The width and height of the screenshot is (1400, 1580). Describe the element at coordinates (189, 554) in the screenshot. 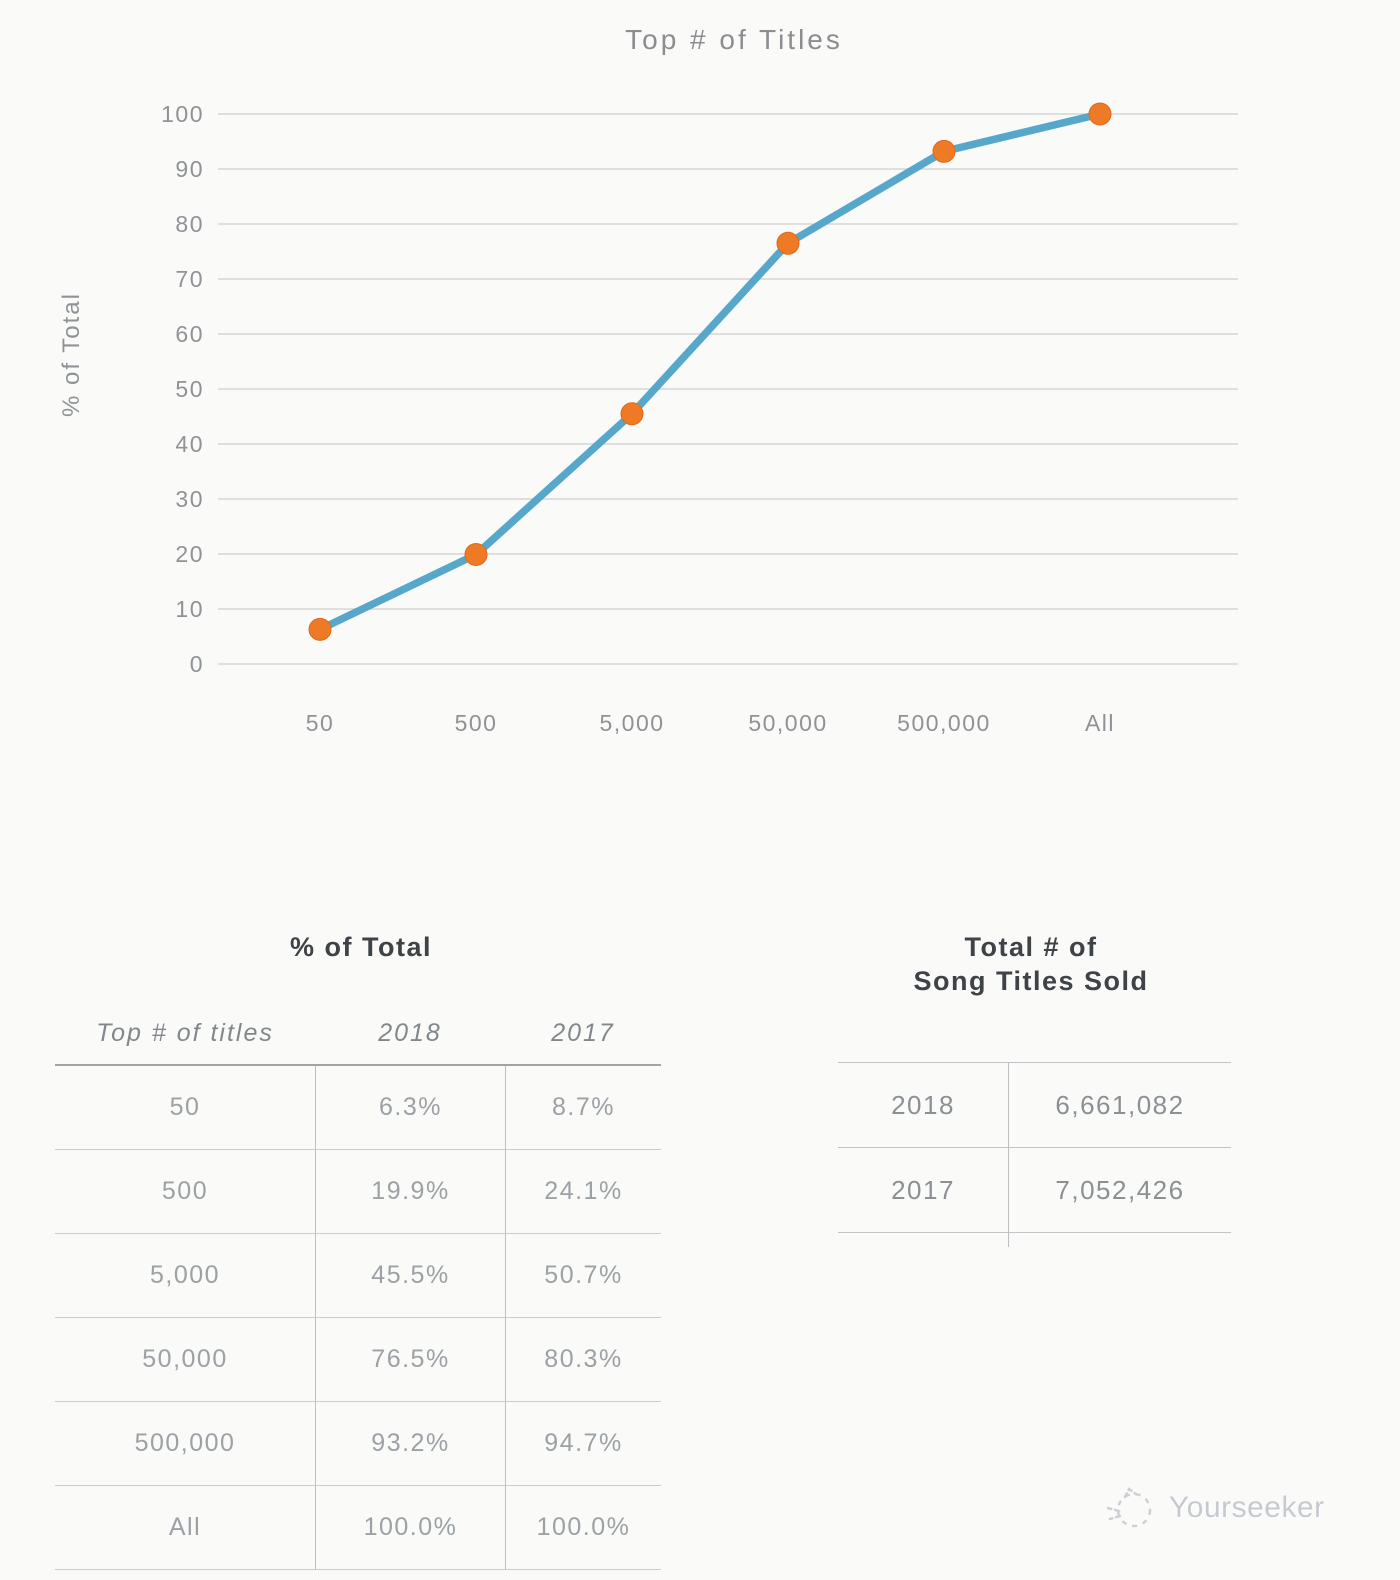

I see `svg-text: 20` at that location.